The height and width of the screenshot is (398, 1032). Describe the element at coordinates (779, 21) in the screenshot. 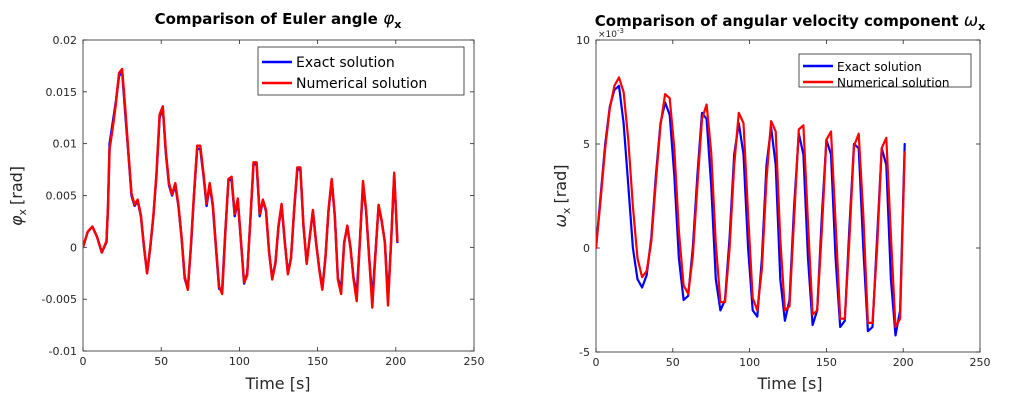

I see `chart-title-text: Comparison of angular velocity component` at that location.